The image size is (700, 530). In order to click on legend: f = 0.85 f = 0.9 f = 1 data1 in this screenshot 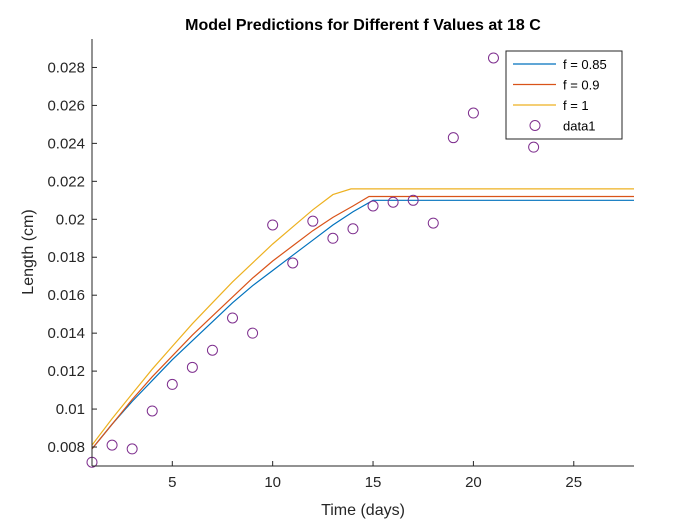, I will do `click(564, 95)`.